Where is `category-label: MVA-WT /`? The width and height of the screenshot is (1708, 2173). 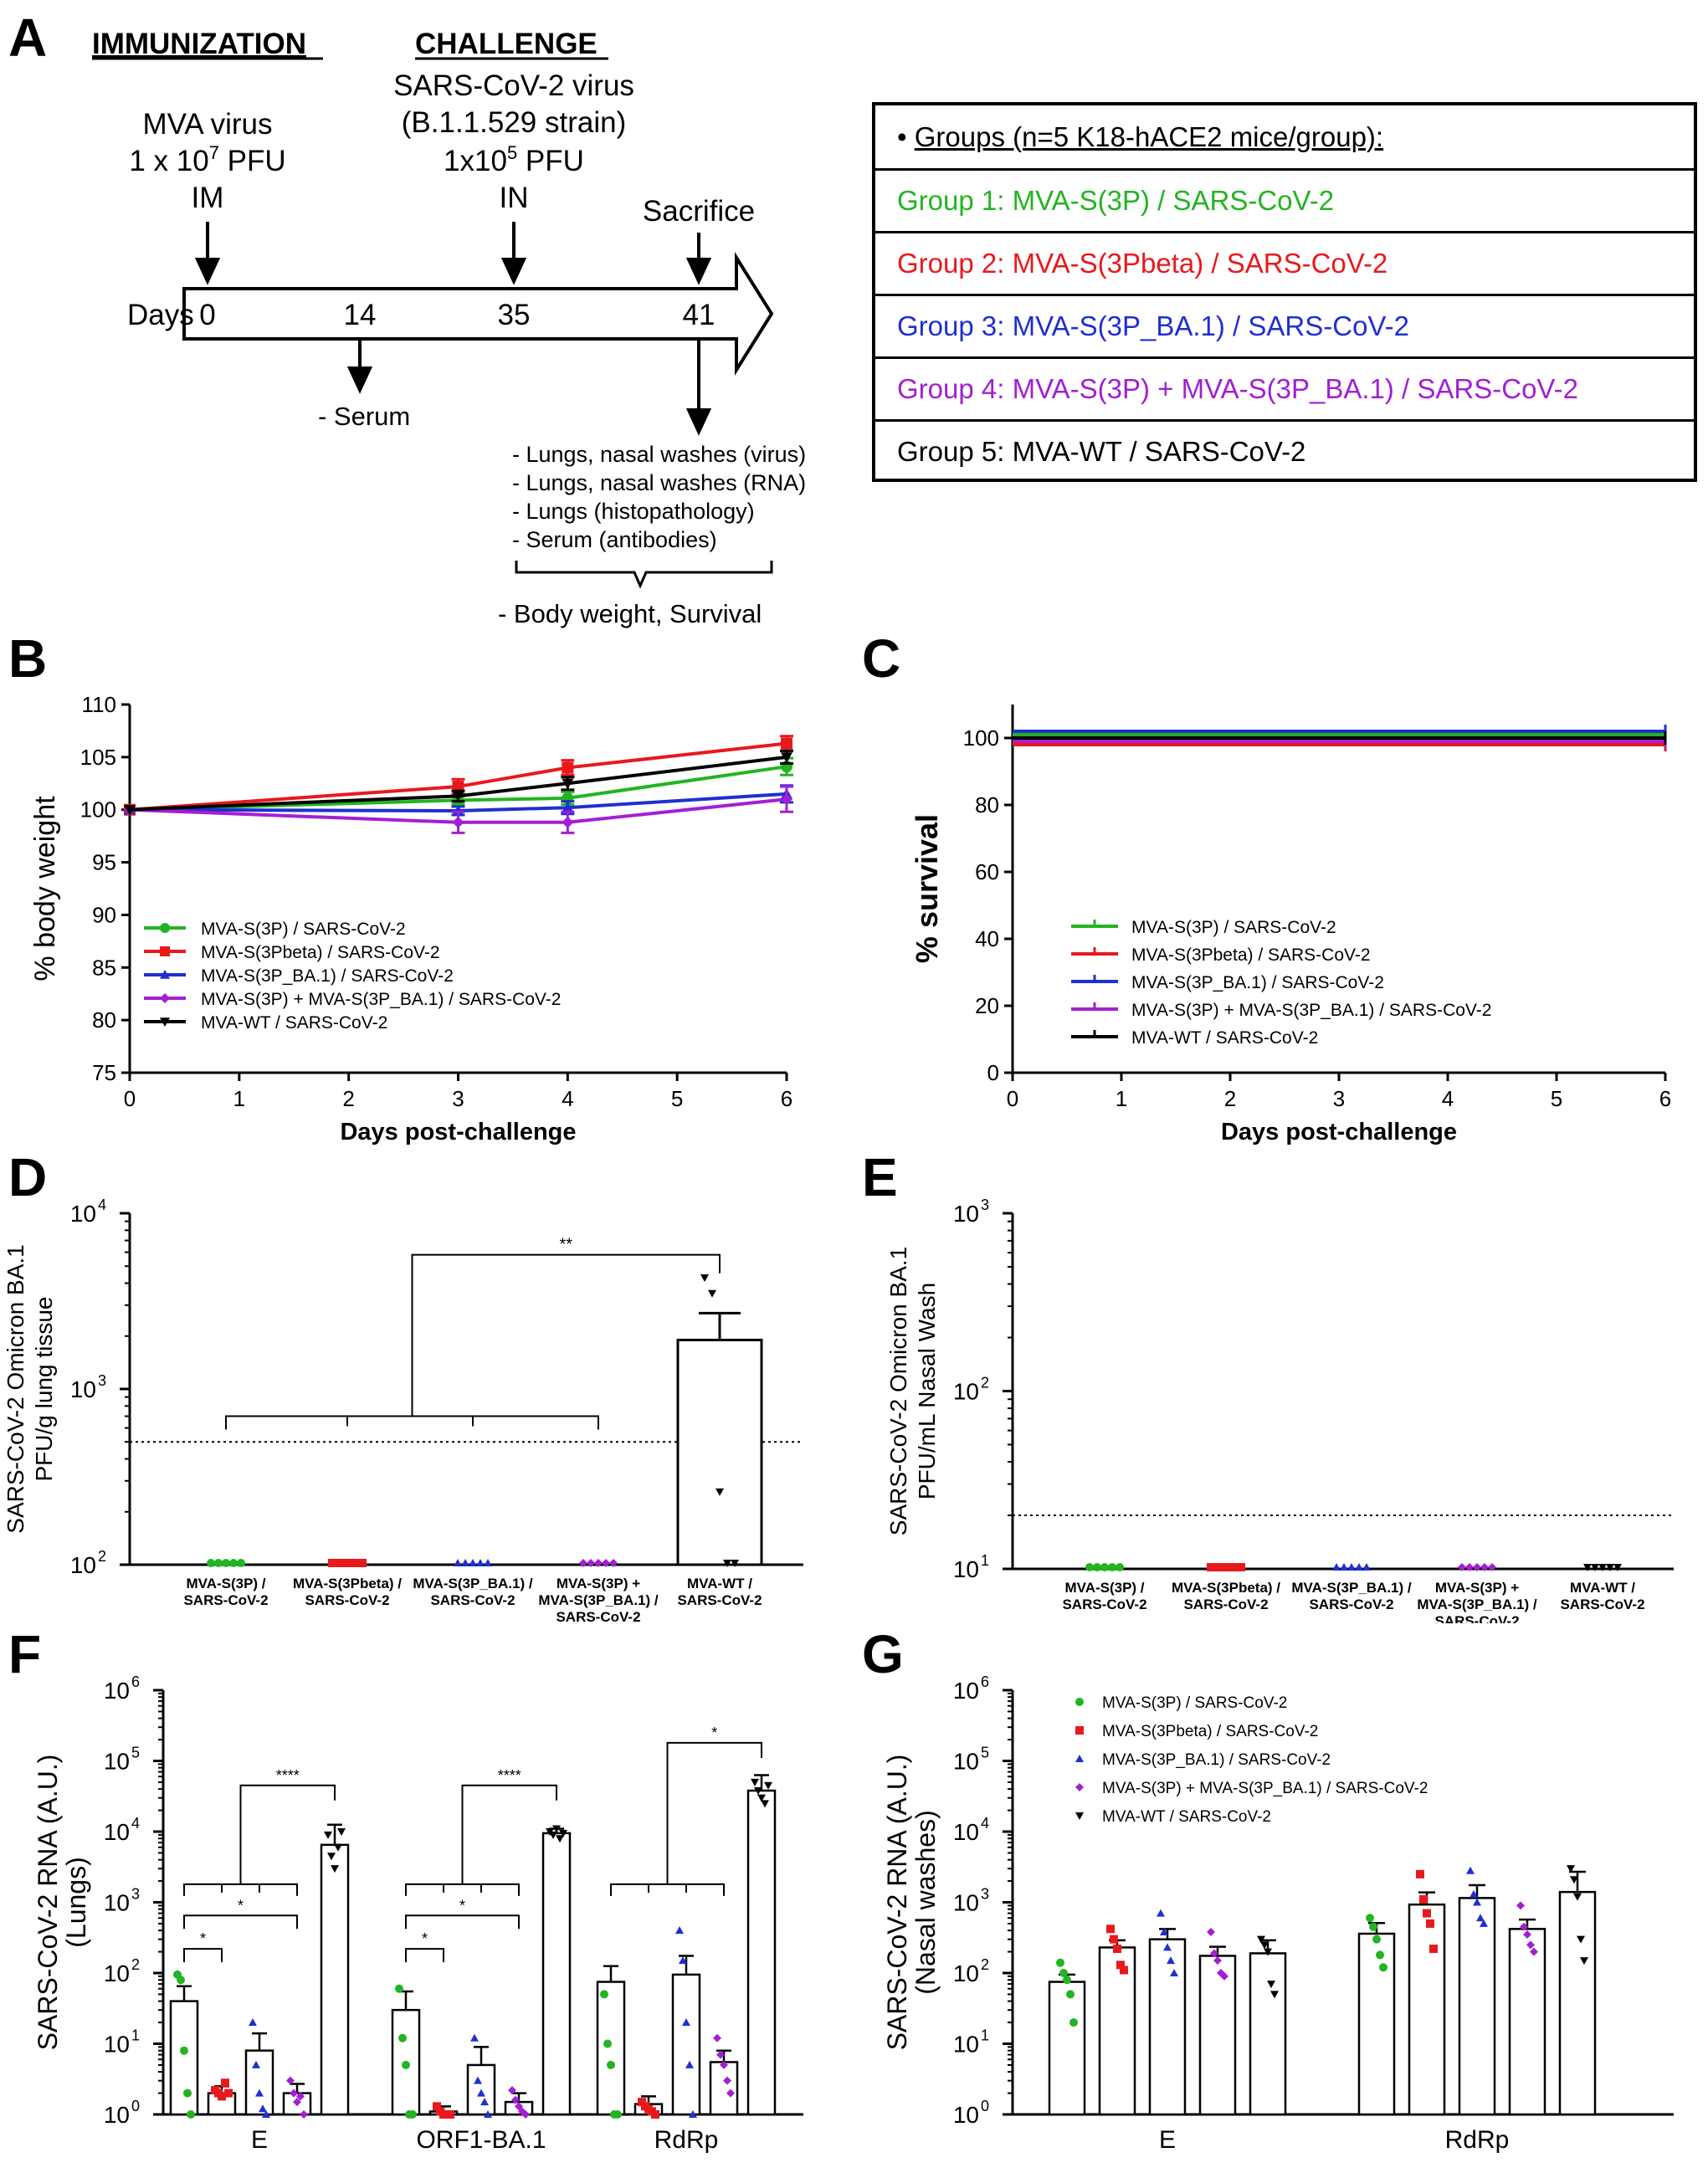 category-label: MVA-WT / is located at coordinates (1602, 1588).